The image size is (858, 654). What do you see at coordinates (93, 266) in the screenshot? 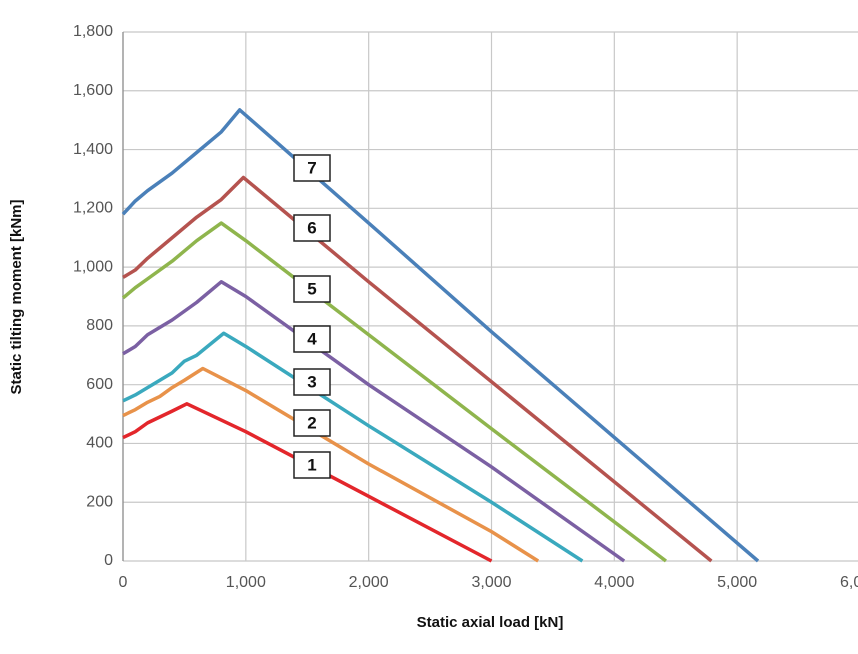
I see `y-tick-label: 1,000` at bounding box center [93, 266].